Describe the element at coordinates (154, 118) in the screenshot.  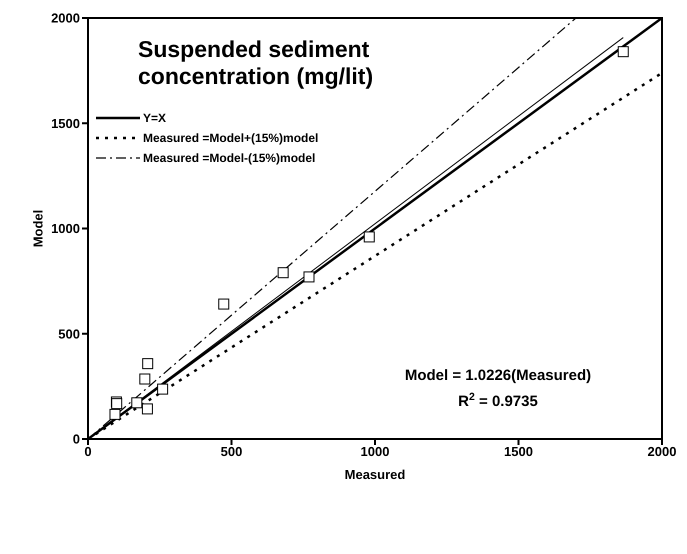
I see `legend-label: Y=X` at that location.